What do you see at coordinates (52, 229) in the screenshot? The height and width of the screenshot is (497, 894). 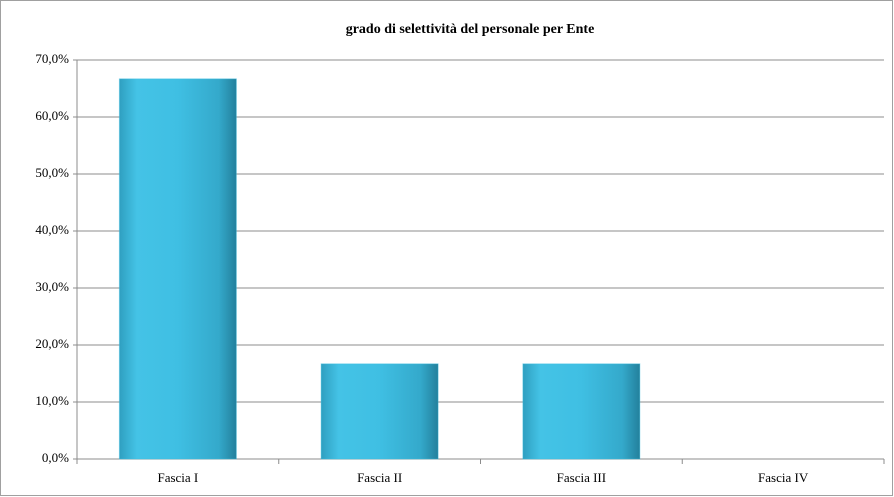 I see `y-tick-label: 40,0%` at bounding box center [52, 229].